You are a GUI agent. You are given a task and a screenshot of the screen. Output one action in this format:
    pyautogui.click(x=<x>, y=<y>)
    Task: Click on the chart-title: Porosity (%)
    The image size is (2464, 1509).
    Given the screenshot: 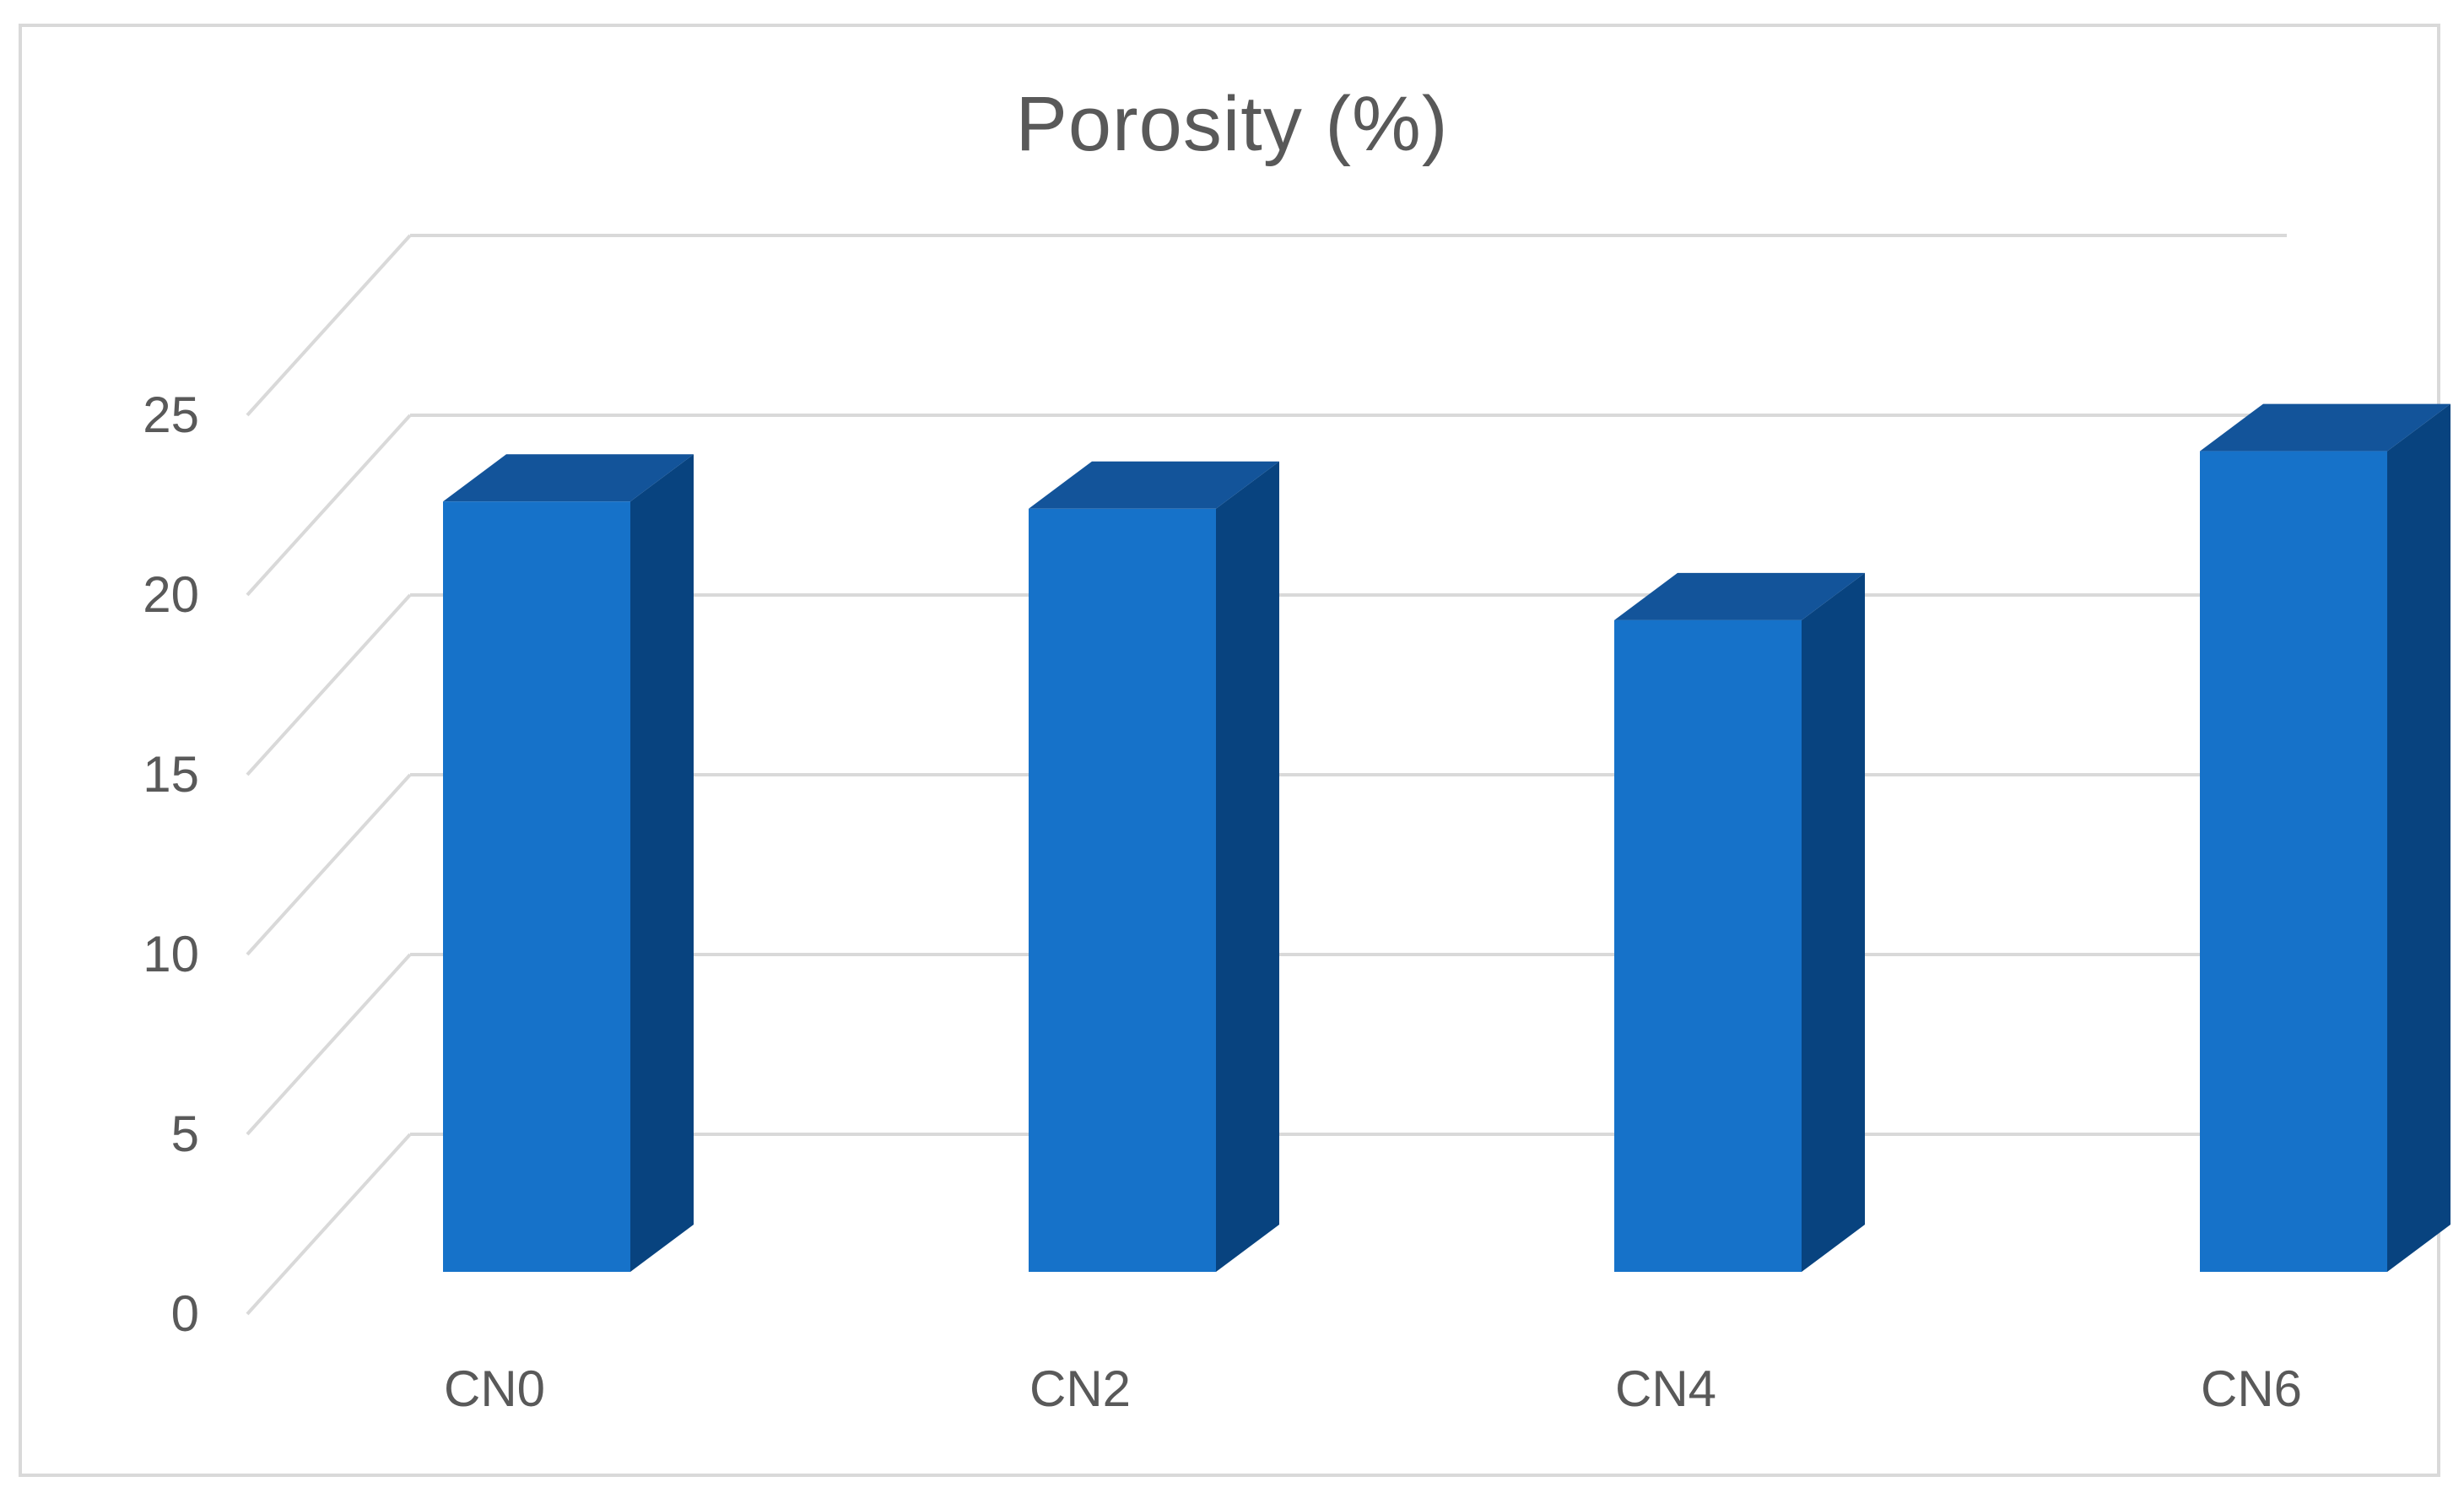 What is the action you would take?
    pyautogui.click(x=1232, y=124)
    